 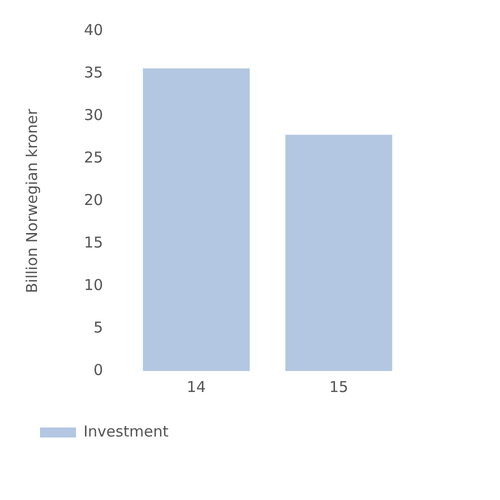 What do you see at coordinates (31, 201) in the screenshot?
I see `y-axis-title: Billion Norwegian kroner` at bounding box center [31, 201].